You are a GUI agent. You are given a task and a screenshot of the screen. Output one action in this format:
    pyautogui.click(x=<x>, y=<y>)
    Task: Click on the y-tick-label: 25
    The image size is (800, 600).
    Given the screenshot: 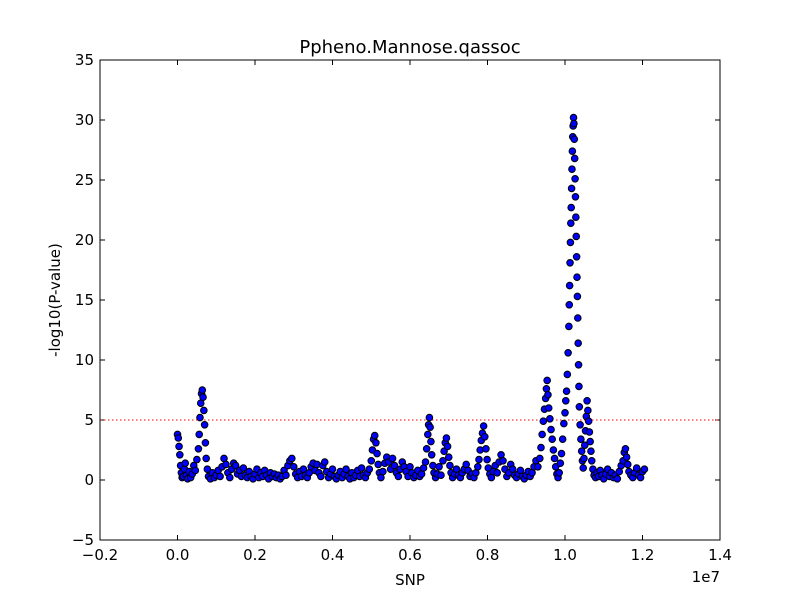 What is the action you would take?
    pyautogui.click(x=84, y=180)
    